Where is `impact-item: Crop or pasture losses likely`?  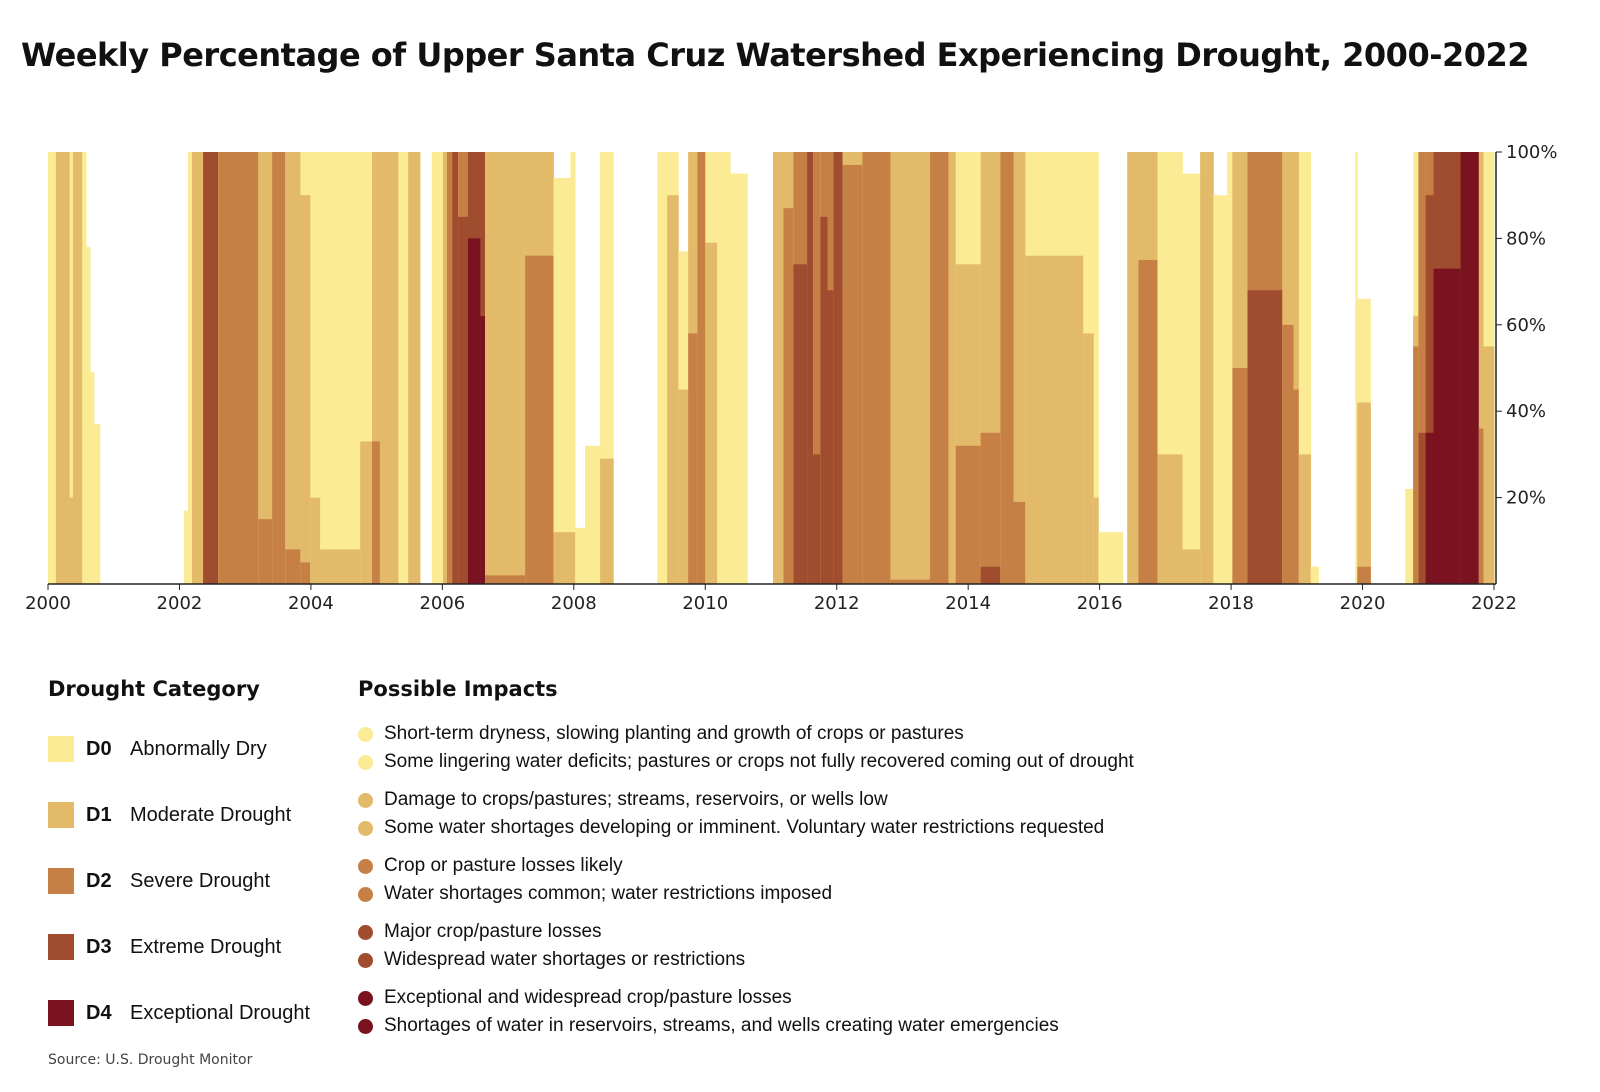
impact-item: Crop or pasture losses likely is located at coordinates (490, 866).